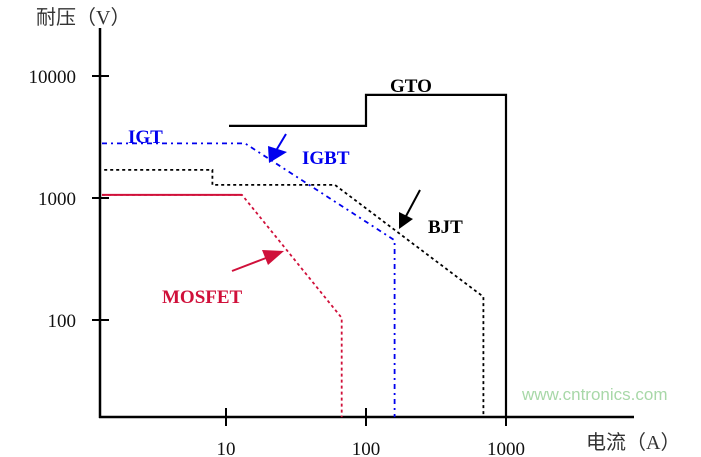 The width and height of the screenshot is (701, 457). What do you see at coordinates (53, 77) in the screenshot?
I see `y-tick-label: 10000` at bounding box center [53, 77].